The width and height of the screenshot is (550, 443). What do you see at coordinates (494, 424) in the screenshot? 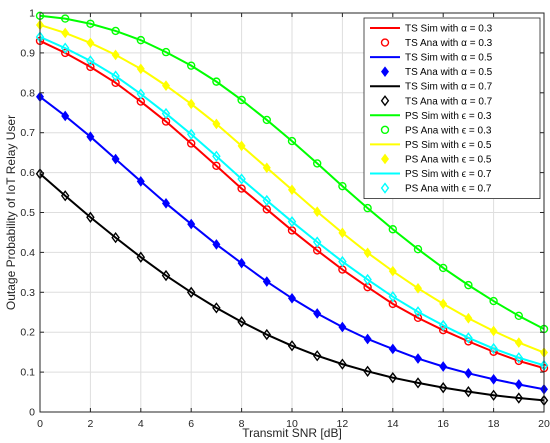
I see `x-tick-label: 18` at bounding box center [494, 424].